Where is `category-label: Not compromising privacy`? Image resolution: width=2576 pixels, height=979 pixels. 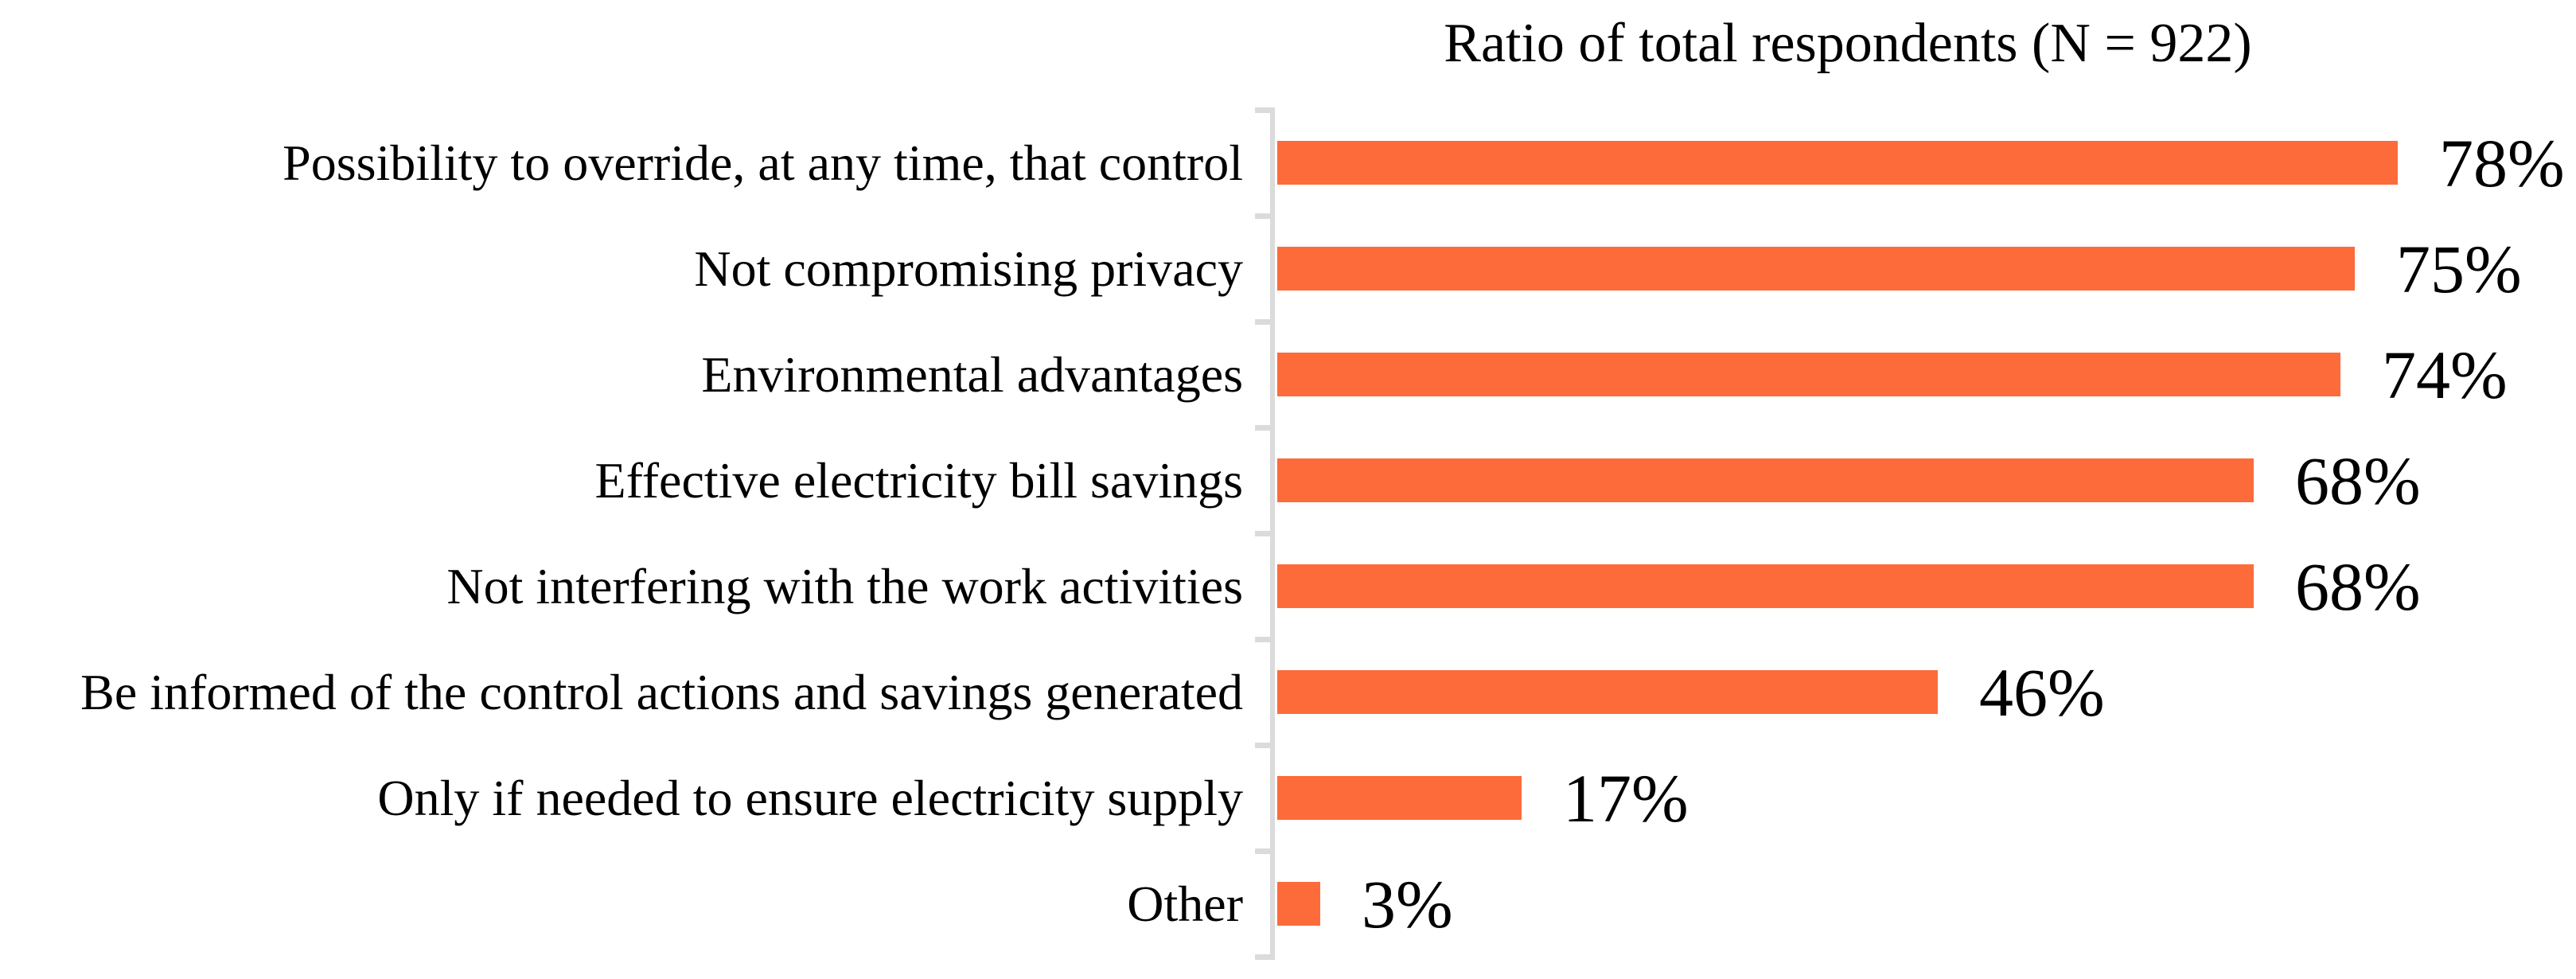
category-label: Not compromising privacy is located at coordinates (968, 268).